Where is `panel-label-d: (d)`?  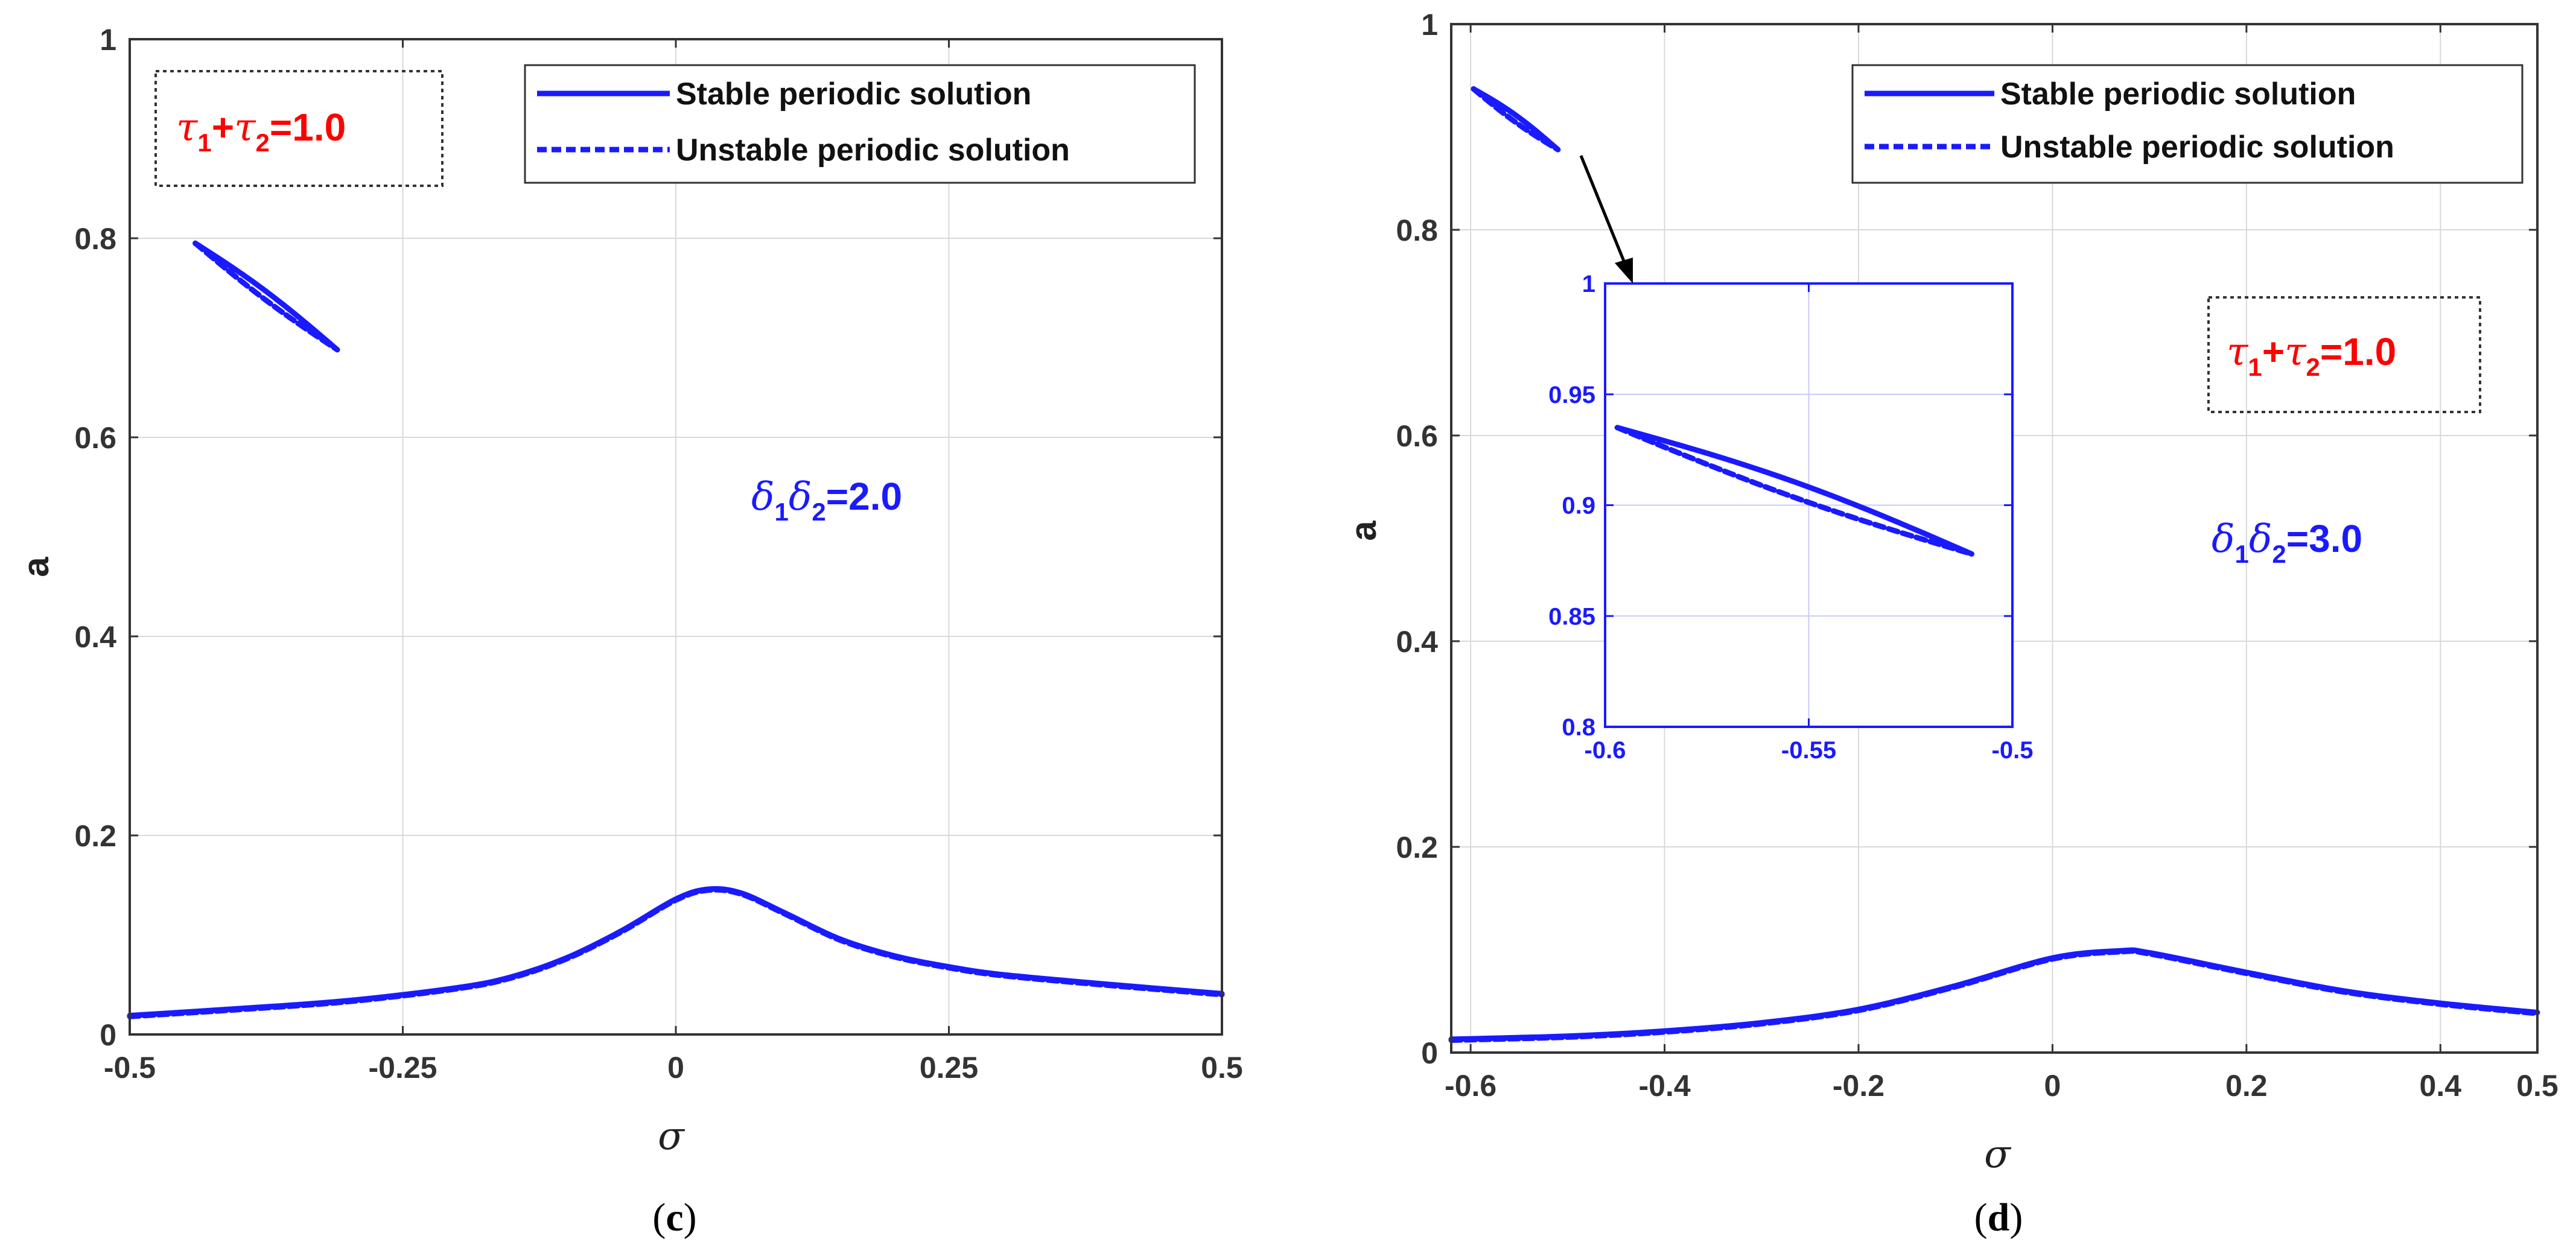
panel-label-d: (d) is located at coordinates (1999, 1218).